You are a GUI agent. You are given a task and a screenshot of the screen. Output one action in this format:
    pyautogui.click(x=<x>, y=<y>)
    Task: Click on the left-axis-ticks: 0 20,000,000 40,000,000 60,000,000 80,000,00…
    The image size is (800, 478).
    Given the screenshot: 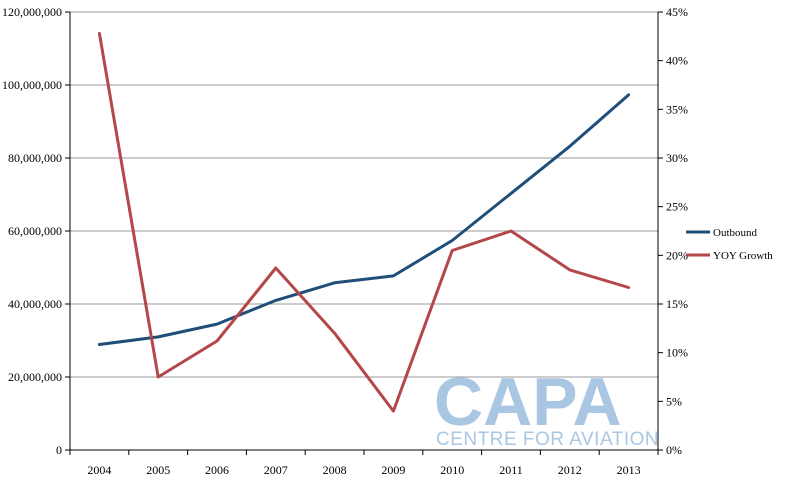 What is the action you would take?
    pyautogui.click(x=36, y=231)
    